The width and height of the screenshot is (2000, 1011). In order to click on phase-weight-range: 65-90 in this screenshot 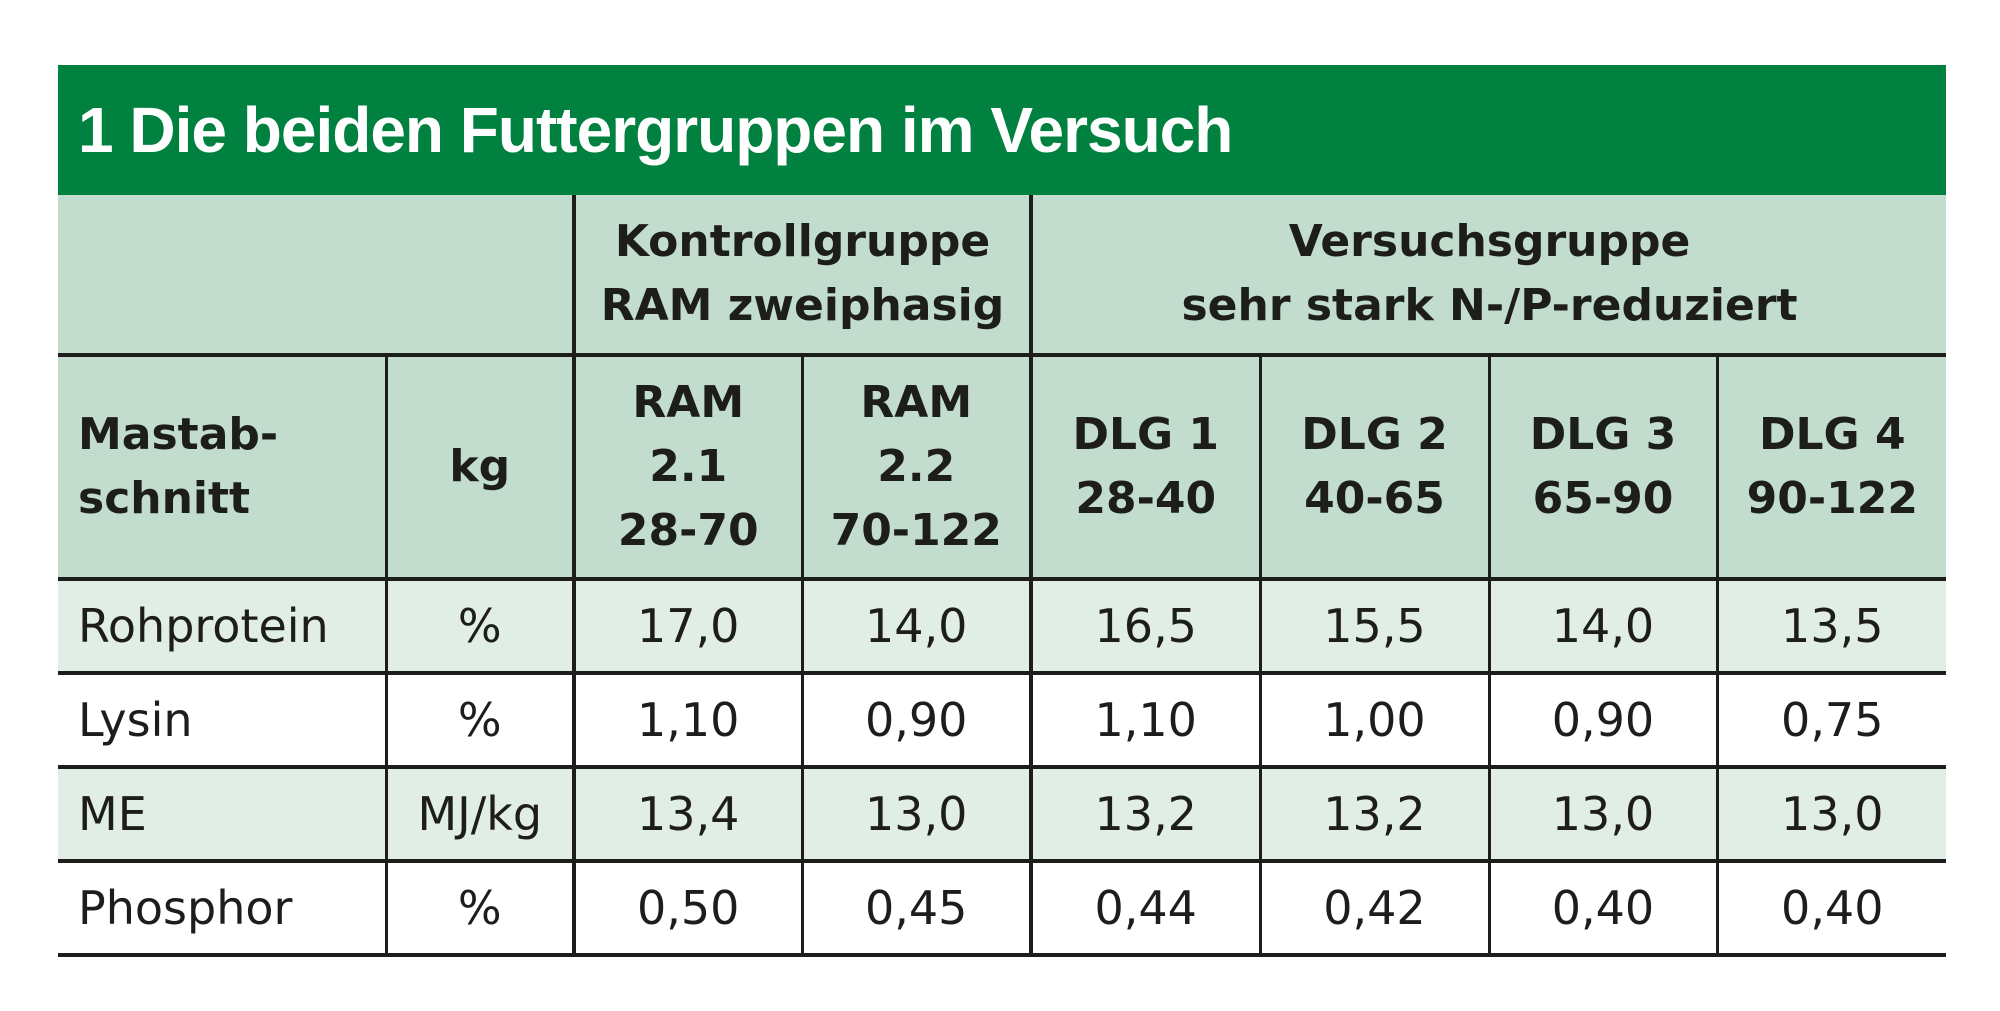, I will do `click(1603, 498)`.